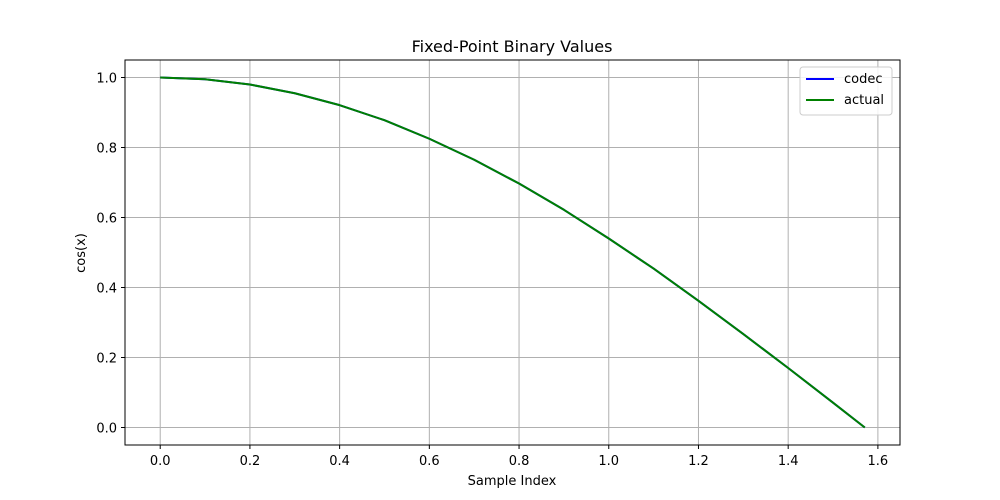  I want to click on legend-label-actual: actual, so click(864, 100).